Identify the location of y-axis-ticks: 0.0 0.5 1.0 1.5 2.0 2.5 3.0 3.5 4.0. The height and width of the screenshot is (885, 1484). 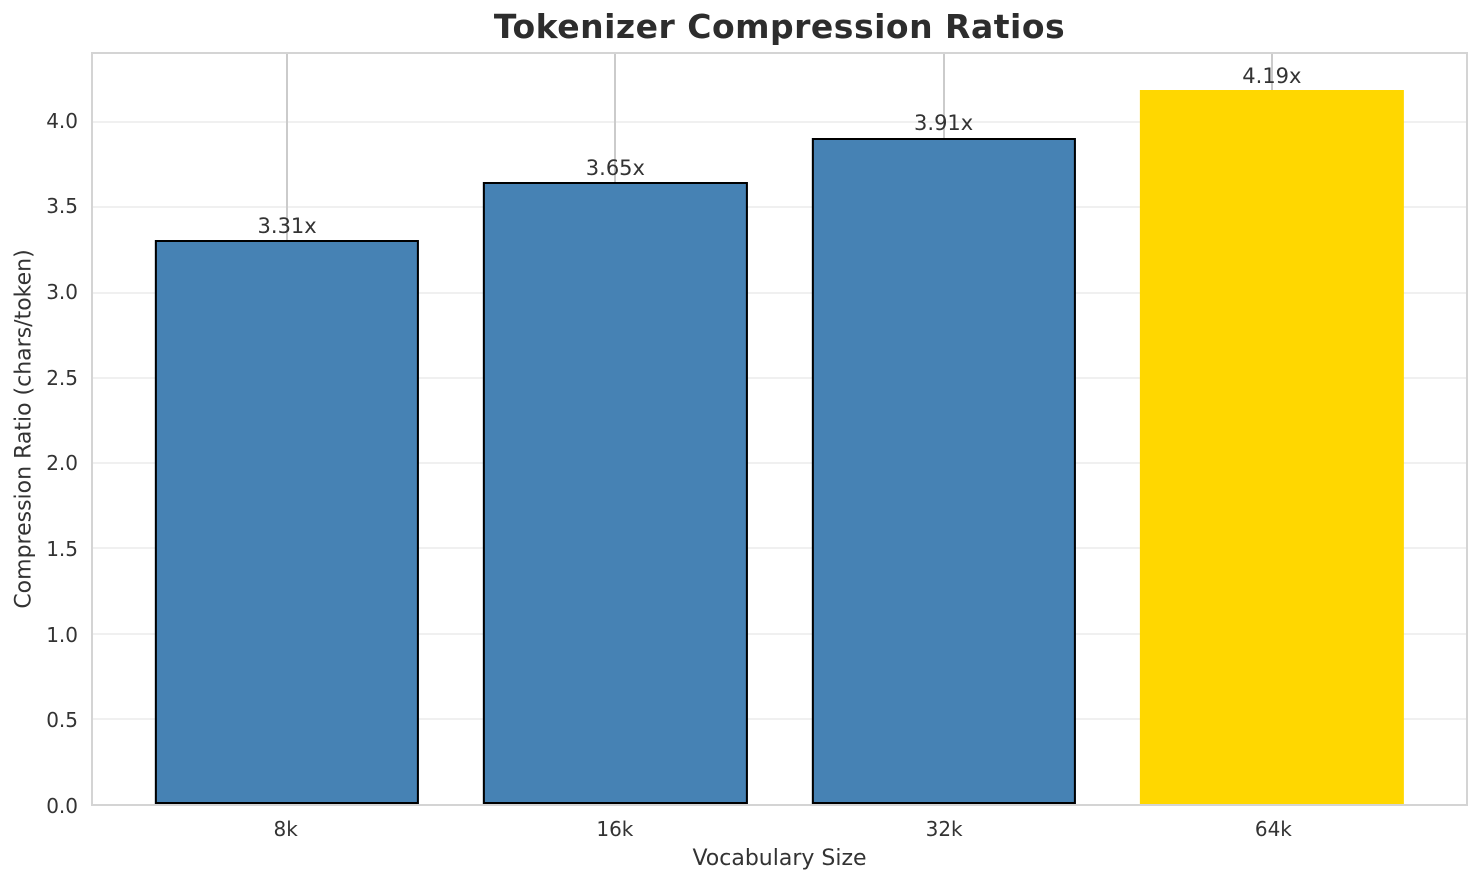
(39, 434).